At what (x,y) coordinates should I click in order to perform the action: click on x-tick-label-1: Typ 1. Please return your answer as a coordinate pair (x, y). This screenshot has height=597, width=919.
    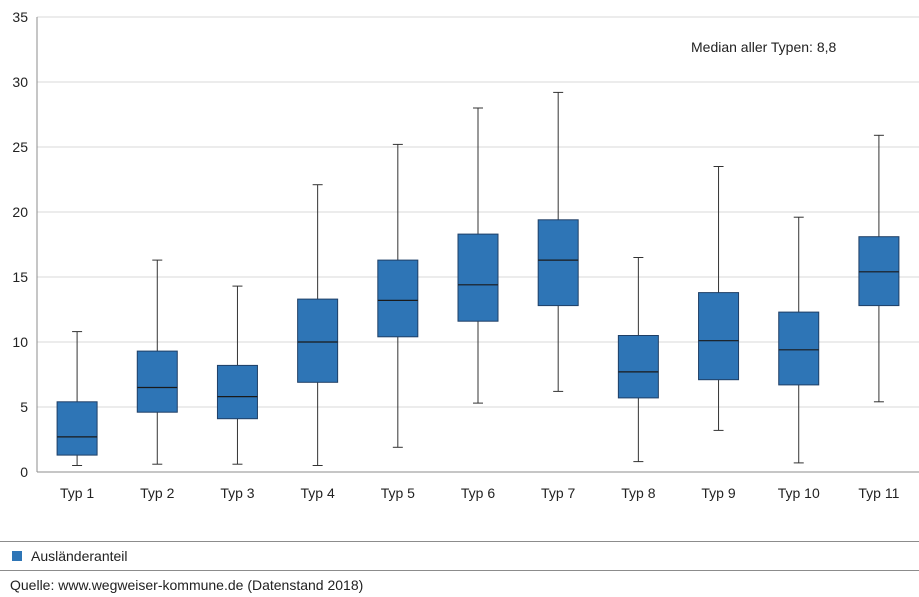
    Looking at the image, I should click on (77, 493).